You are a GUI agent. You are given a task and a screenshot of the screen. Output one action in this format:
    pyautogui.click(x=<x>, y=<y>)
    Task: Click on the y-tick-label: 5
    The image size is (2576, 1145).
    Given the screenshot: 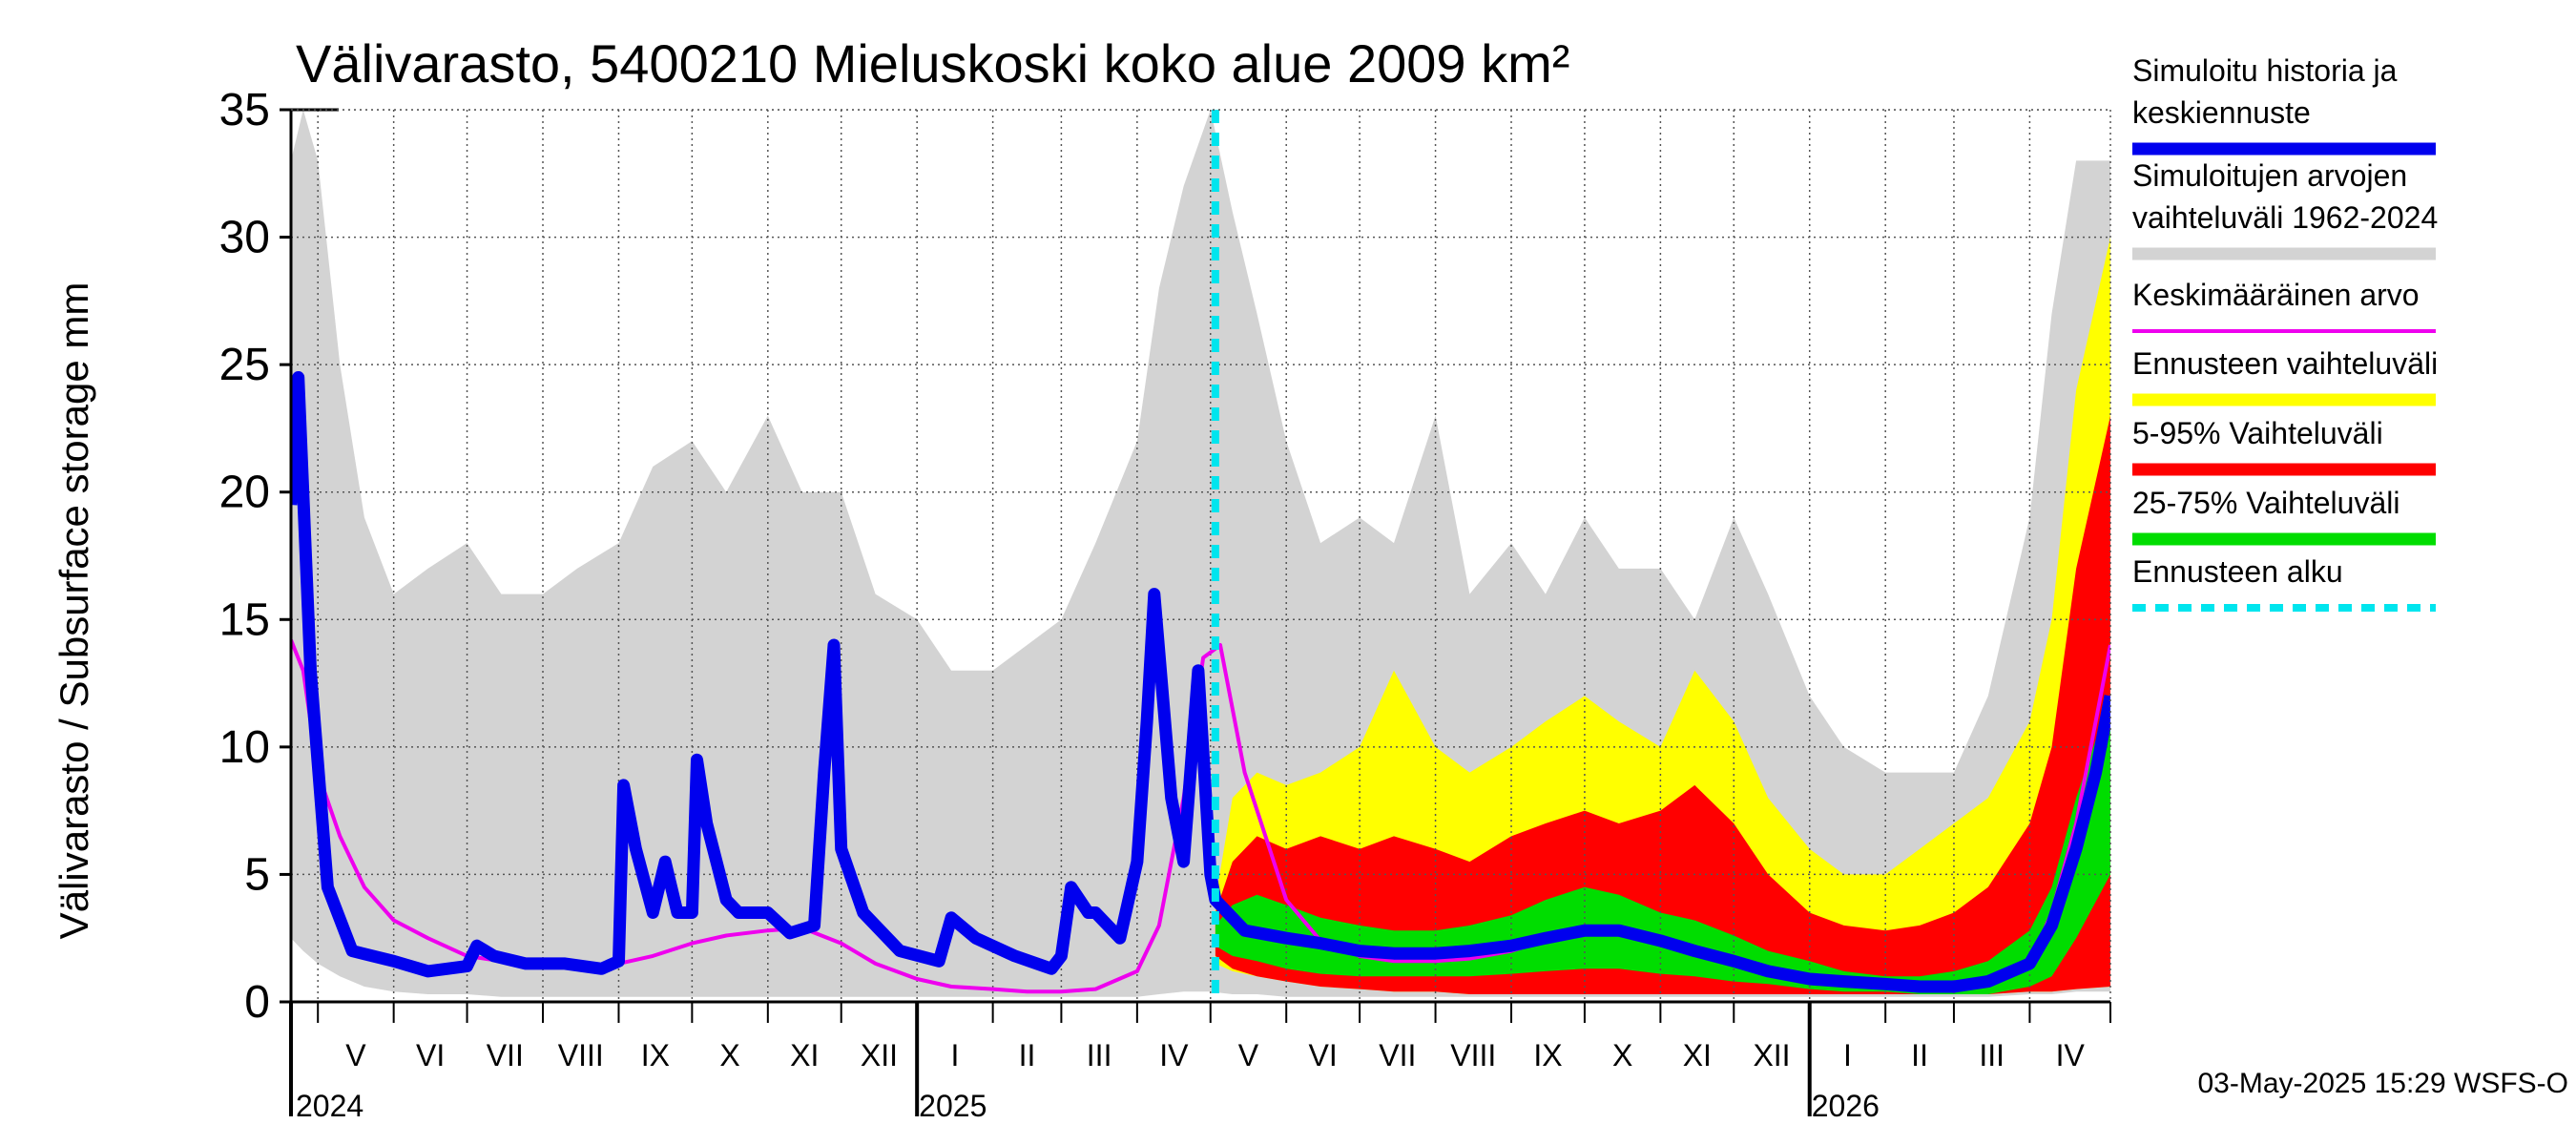 What is the action you would take?
    pyautogui.click(x=257, y=875)
    